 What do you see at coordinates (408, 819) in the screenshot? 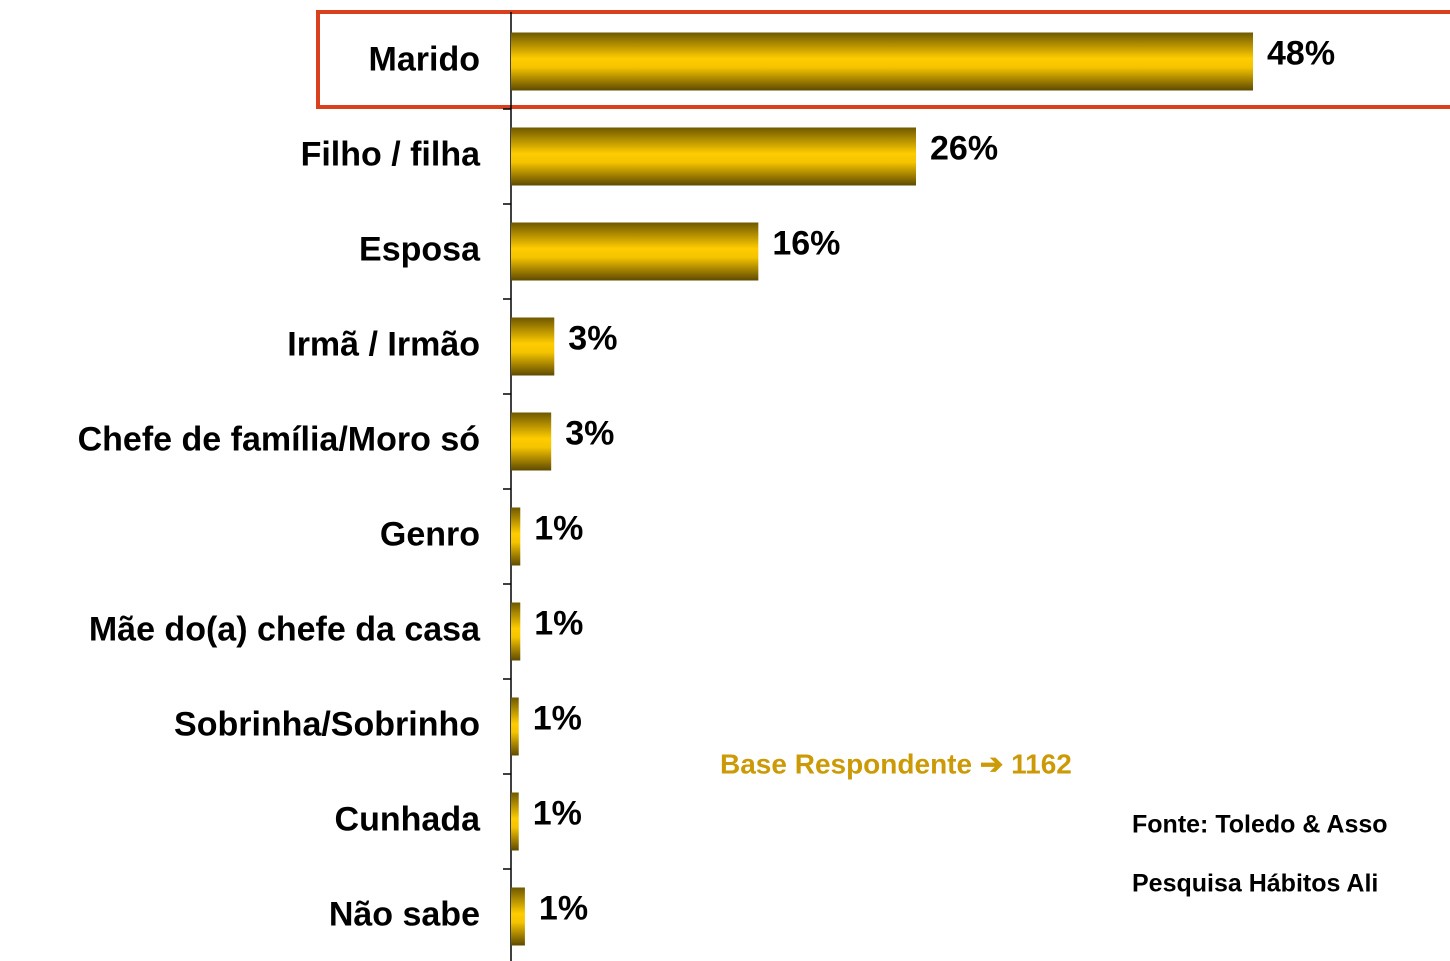
I see `category-label: Cunhada` at bounding box center [408, 819].